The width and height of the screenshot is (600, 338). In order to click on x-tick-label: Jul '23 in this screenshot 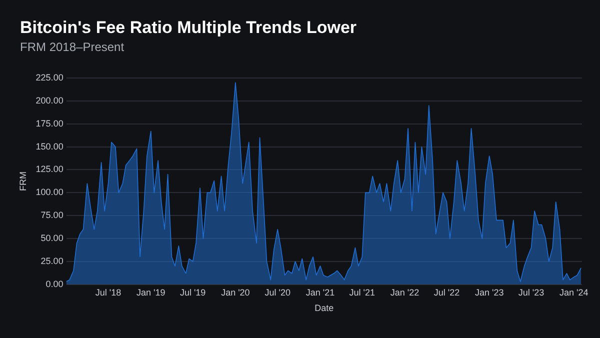, I will do `click(531, 292)`.